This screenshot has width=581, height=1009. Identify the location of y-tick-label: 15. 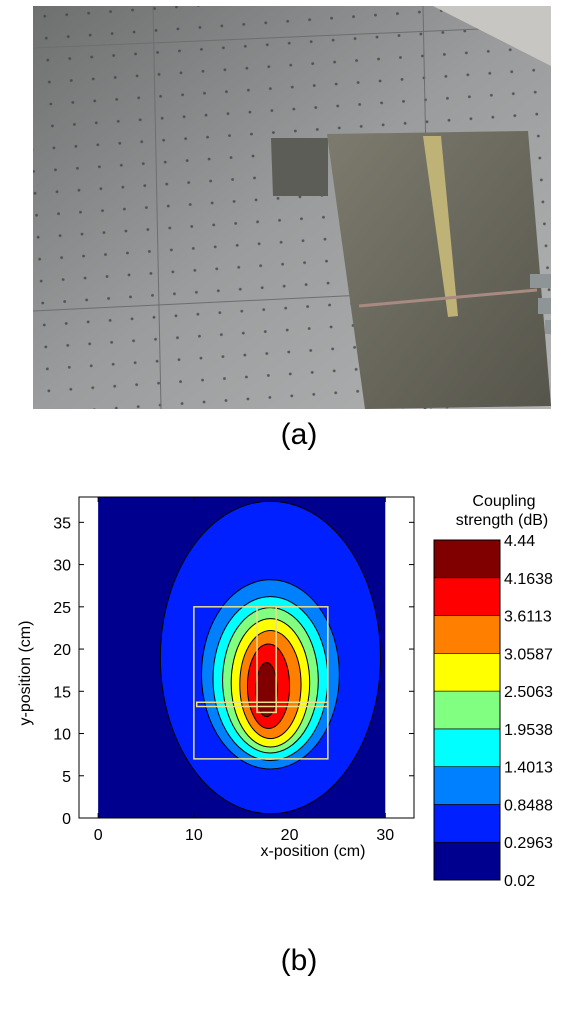
(62, 692).